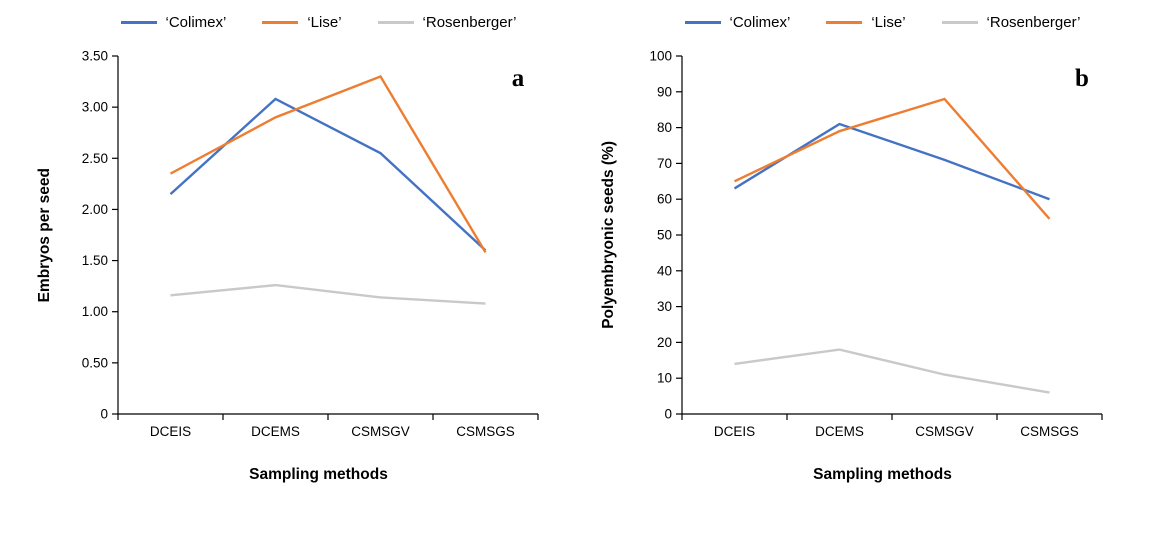  Describe the element at coordinates (663, 91) in the screenshot. I see `y-tick-label: 90` at that location.